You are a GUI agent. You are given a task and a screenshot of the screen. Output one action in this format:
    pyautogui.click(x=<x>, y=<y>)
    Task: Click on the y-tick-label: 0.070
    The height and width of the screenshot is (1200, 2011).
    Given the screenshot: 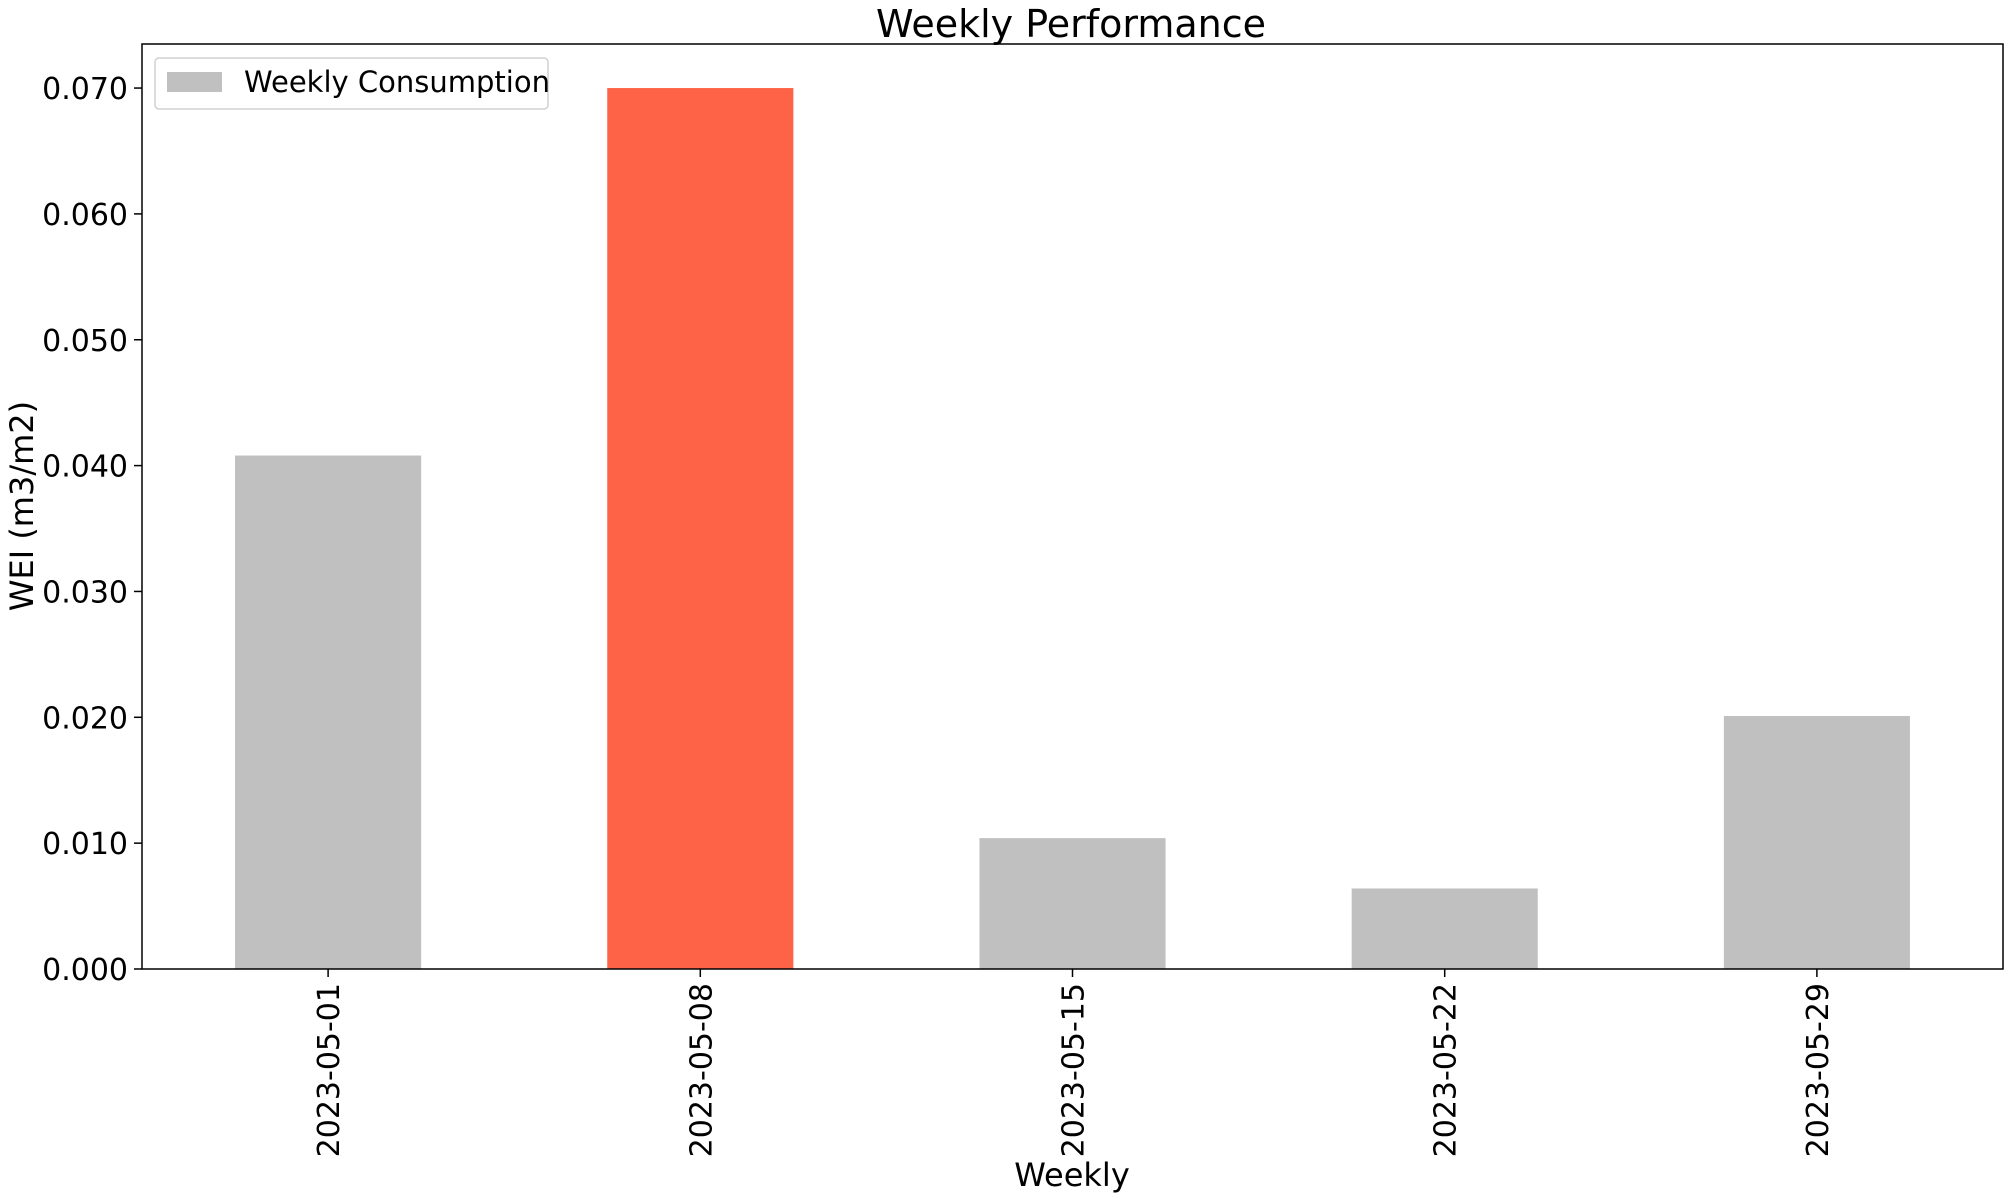 What is the action you would take?
    pyautogui.click(x=85, y=89)
    